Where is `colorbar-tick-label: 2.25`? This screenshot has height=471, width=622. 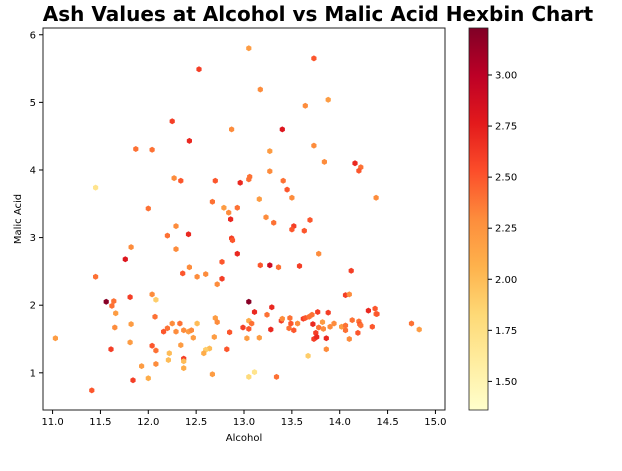 colorbar-tick-label: 2.25 is located at coordinates (506, 229).